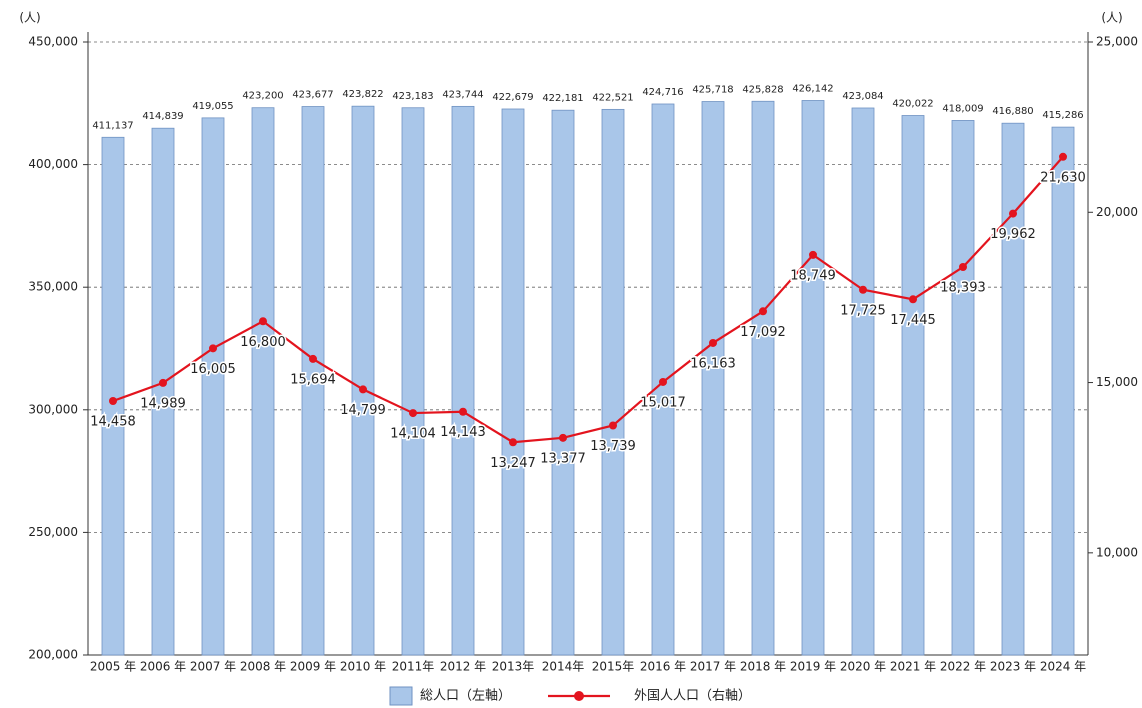 The height and width of the screenshot is (708, 1142). Describe the element at coordinates (513, 667) in the screenshot. I see `x-tick-label: 2013年` at that location.